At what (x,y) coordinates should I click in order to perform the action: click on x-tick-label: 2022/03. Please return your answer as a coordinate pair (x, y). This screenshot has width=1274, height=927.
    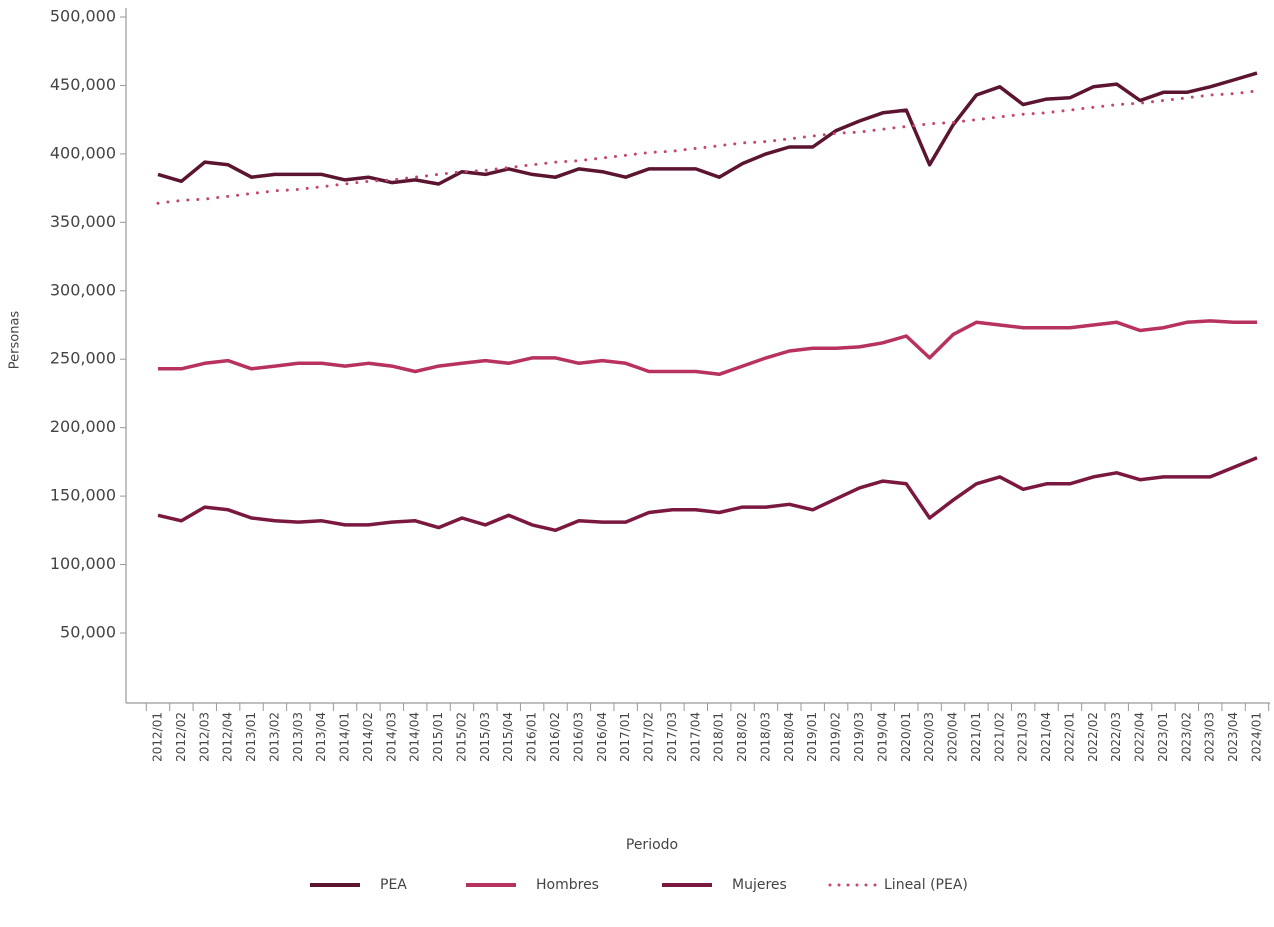
    Looking at the image, I should click on (1116, 737).